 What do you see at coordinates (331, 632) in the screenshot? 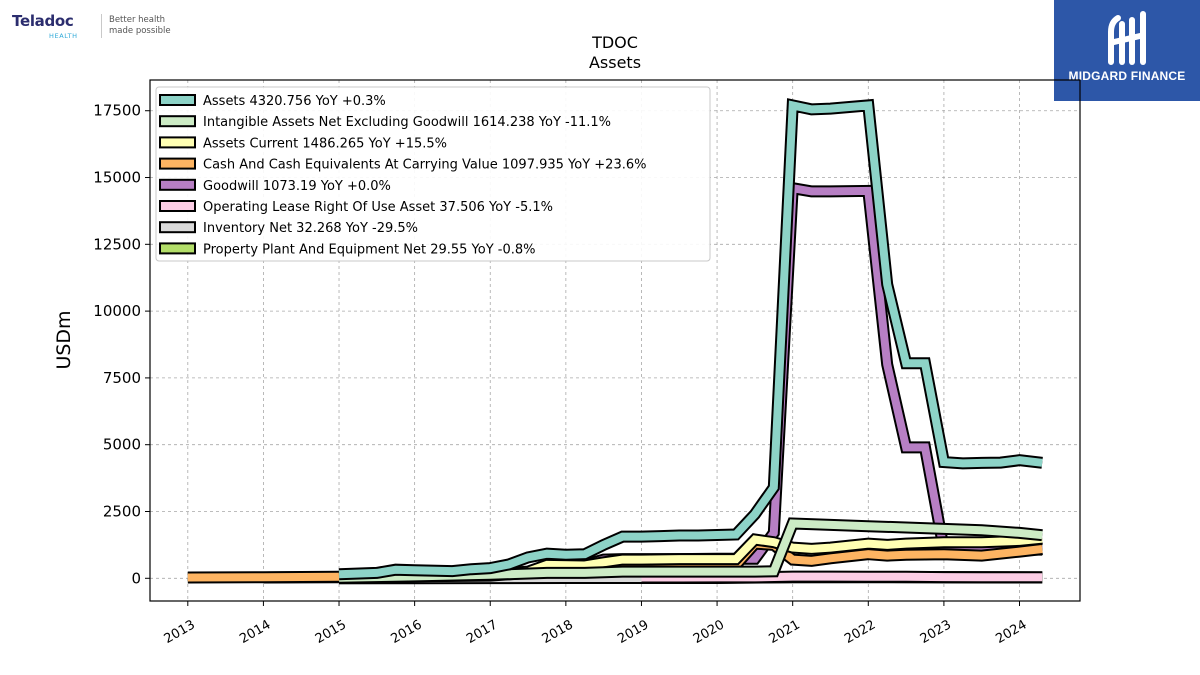
I see `x-tick-label: 2015` at bounding box center [331, 632].